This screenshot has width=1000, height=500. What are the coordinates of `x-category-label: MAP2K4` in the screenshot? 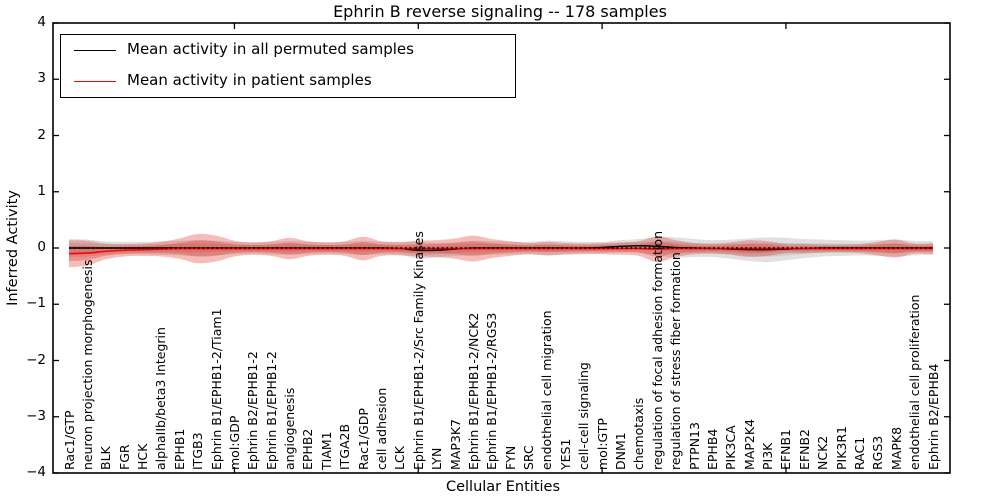 It's located at (749, 444).